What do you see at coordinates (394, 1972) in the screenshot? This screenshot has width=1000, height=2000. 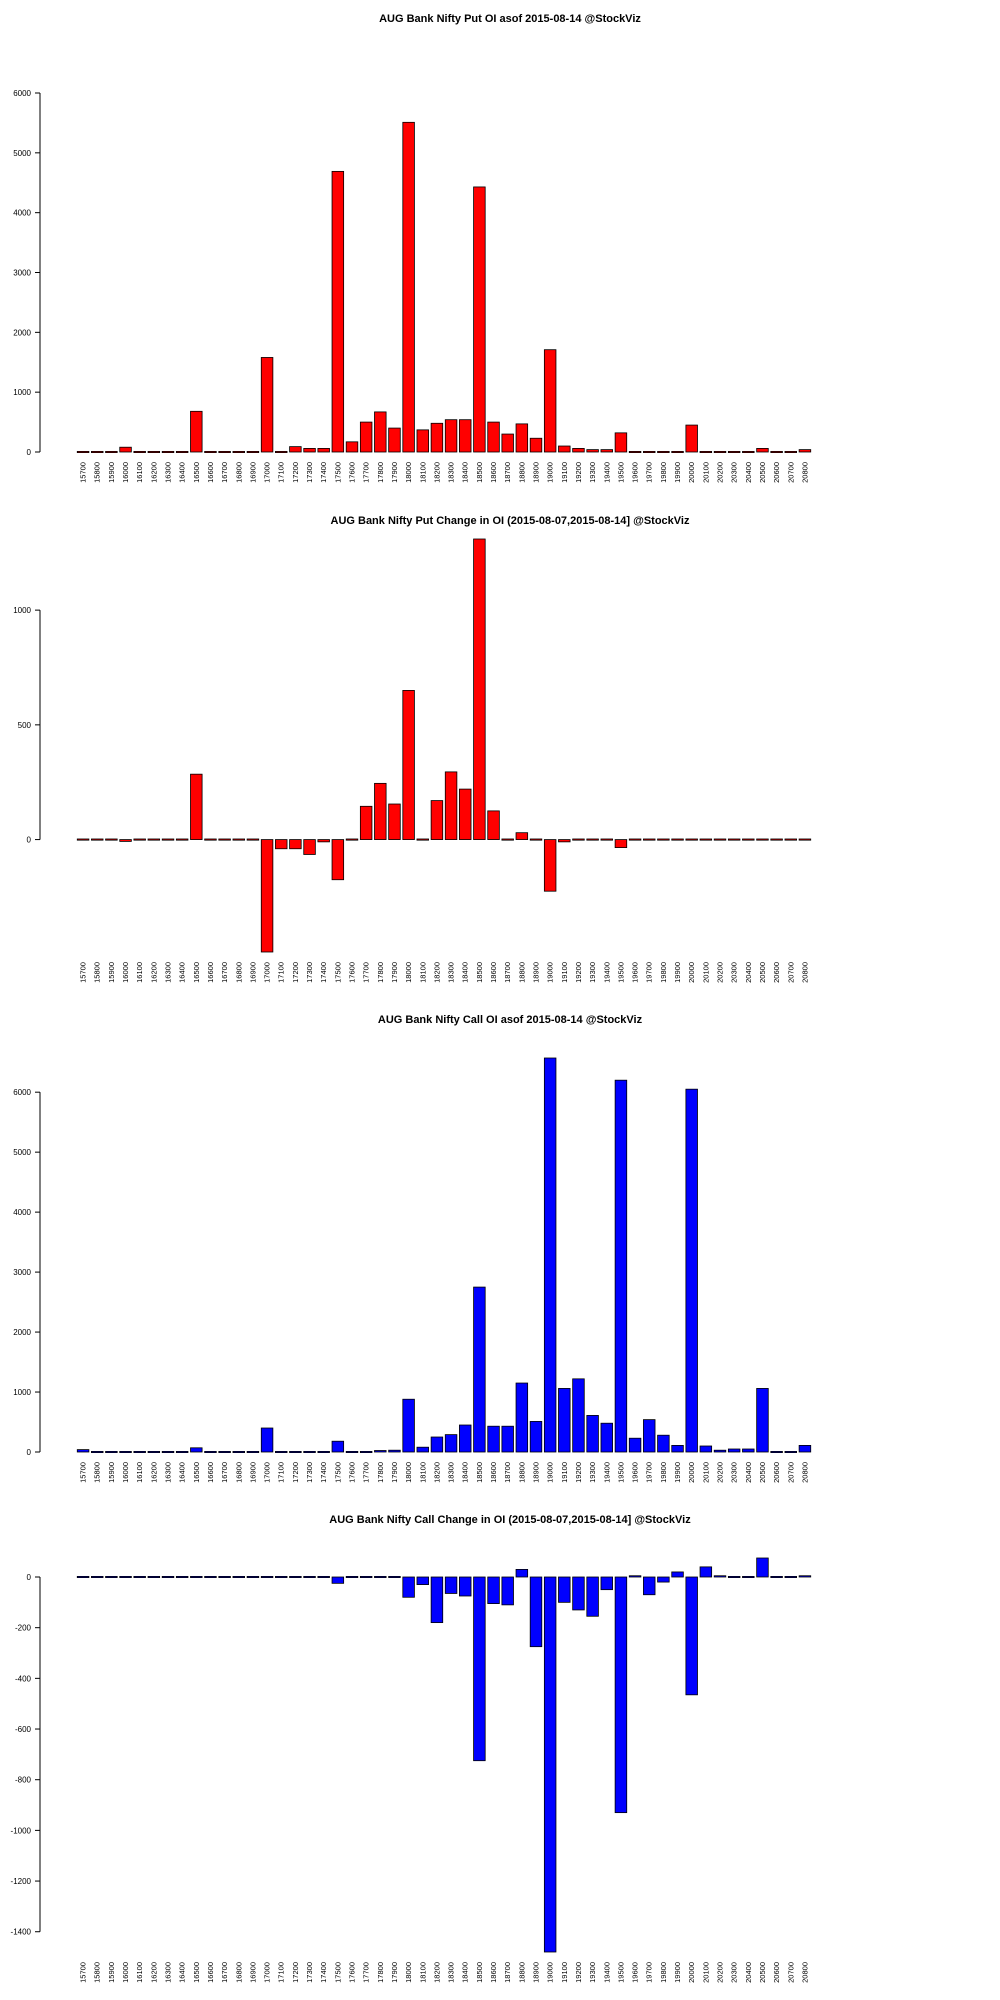 I see `category-label: 17900` at bounding box center [394, 1972].